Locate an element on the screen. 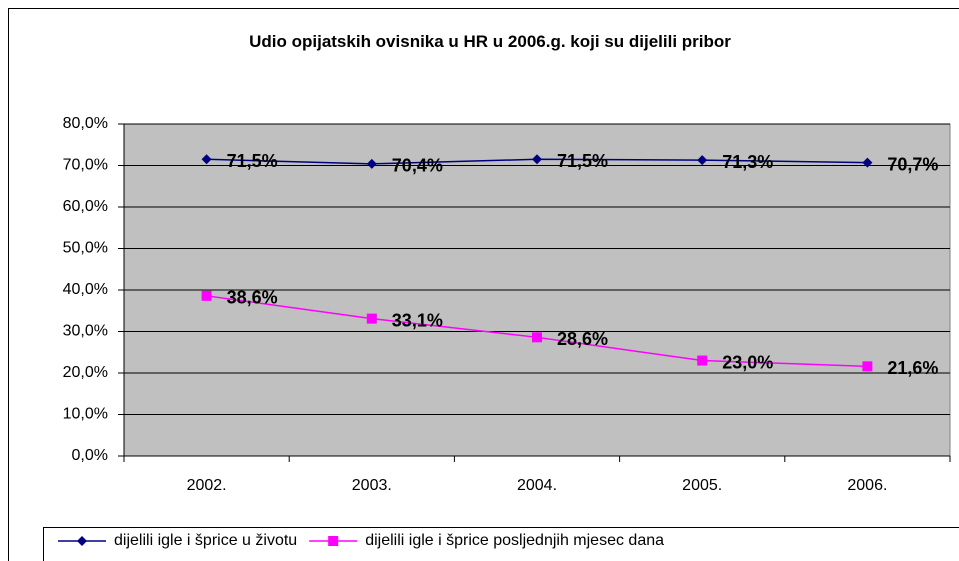 The width and height of the screenshot is (959, 561). data-label: 70,7% is located at coordinates (912, 164).